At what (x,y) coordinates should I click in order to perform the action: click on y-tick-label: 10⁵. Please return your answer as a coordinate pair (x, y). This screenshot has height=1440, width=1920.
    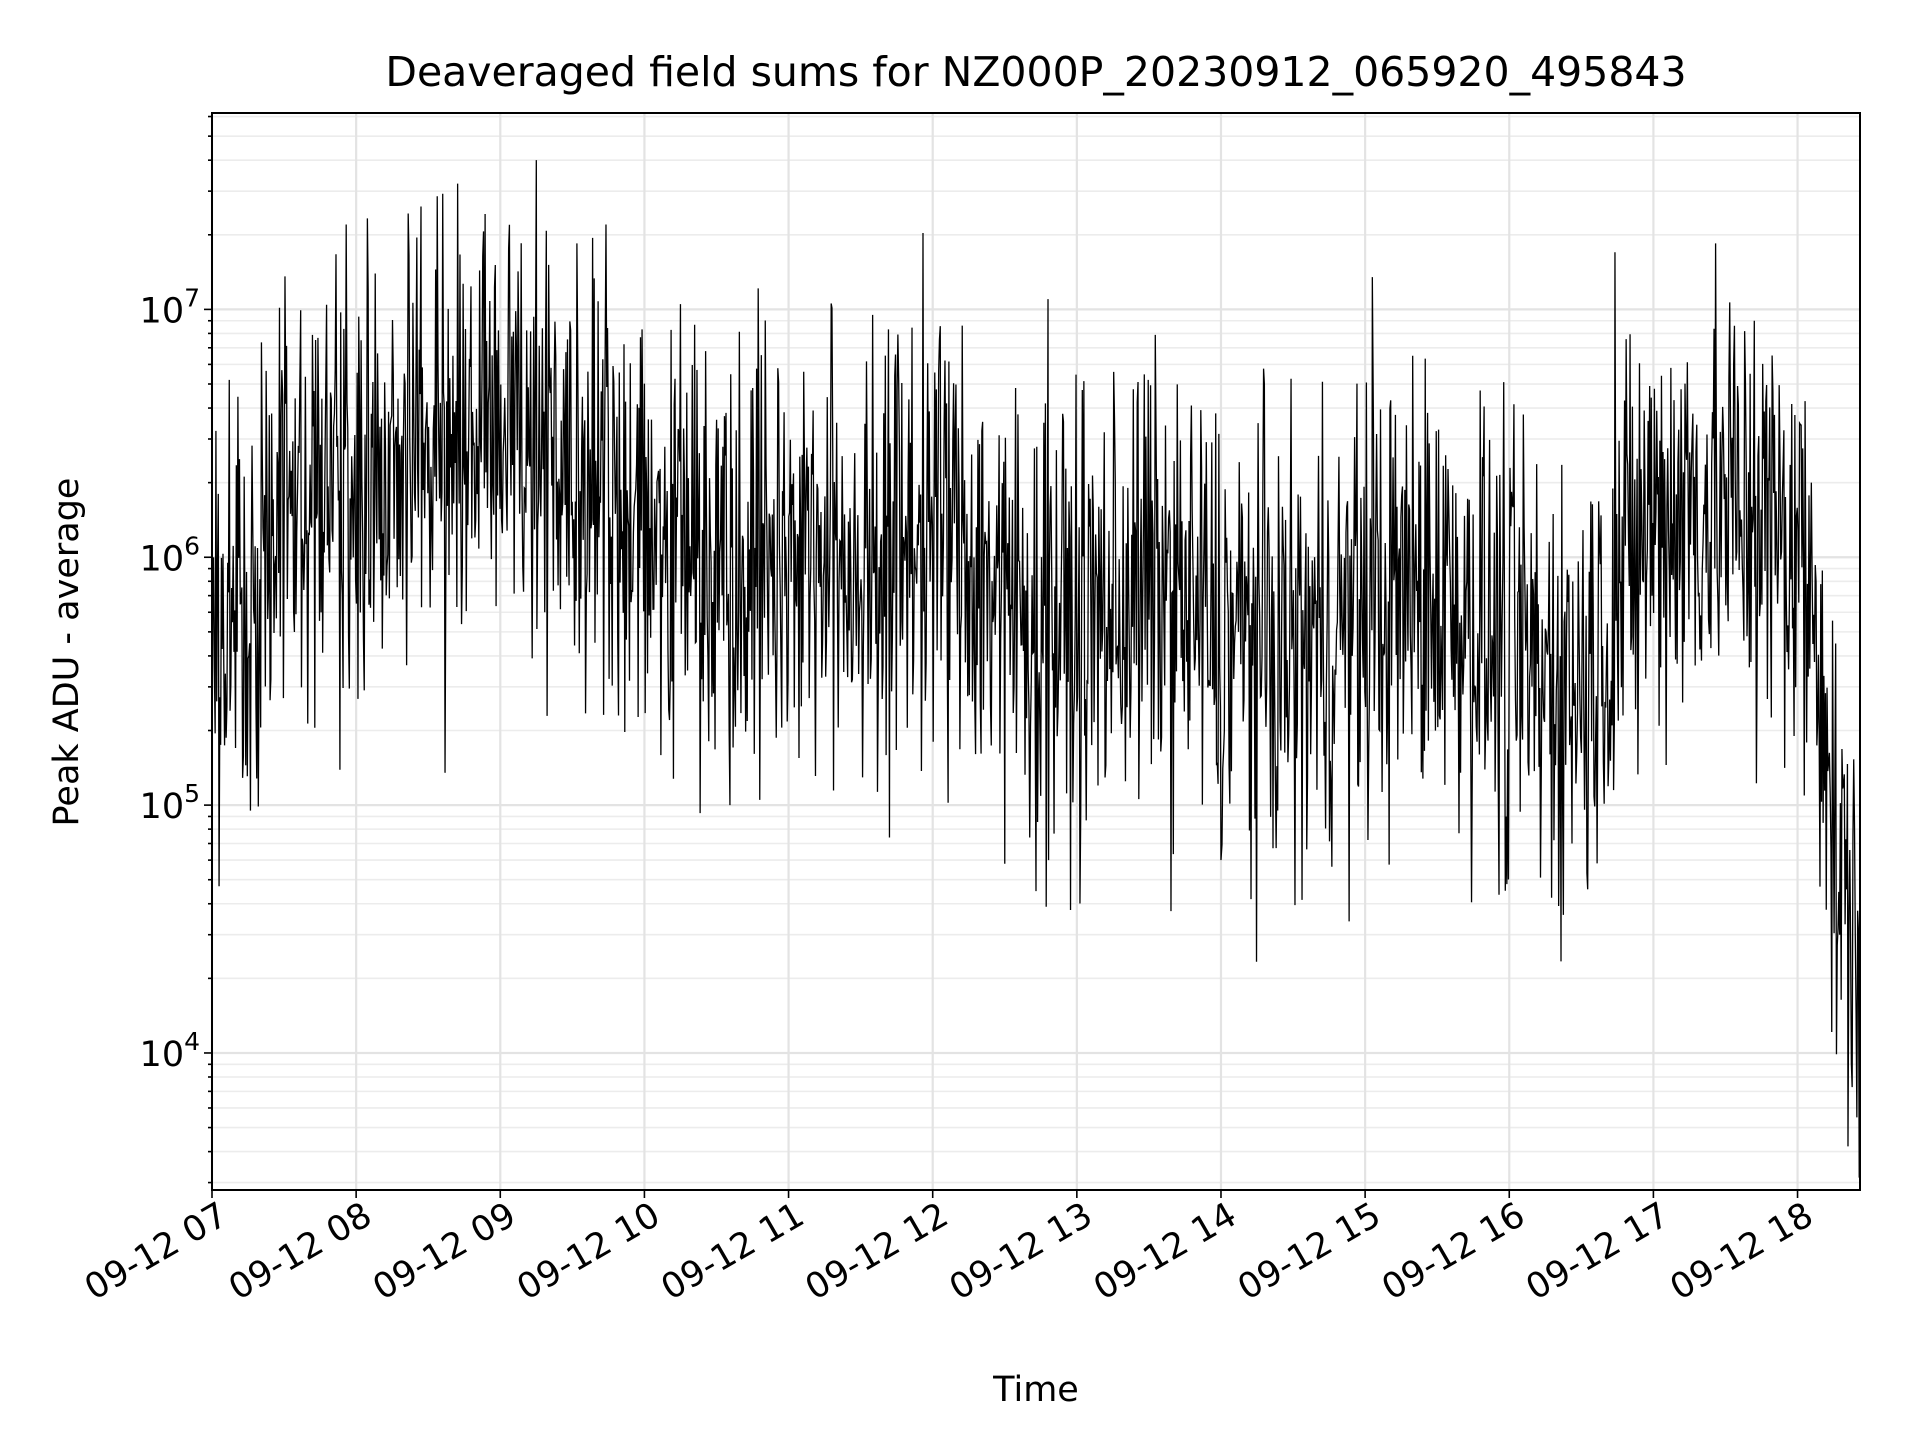
    Looking at the image, I should click on (170, 803).